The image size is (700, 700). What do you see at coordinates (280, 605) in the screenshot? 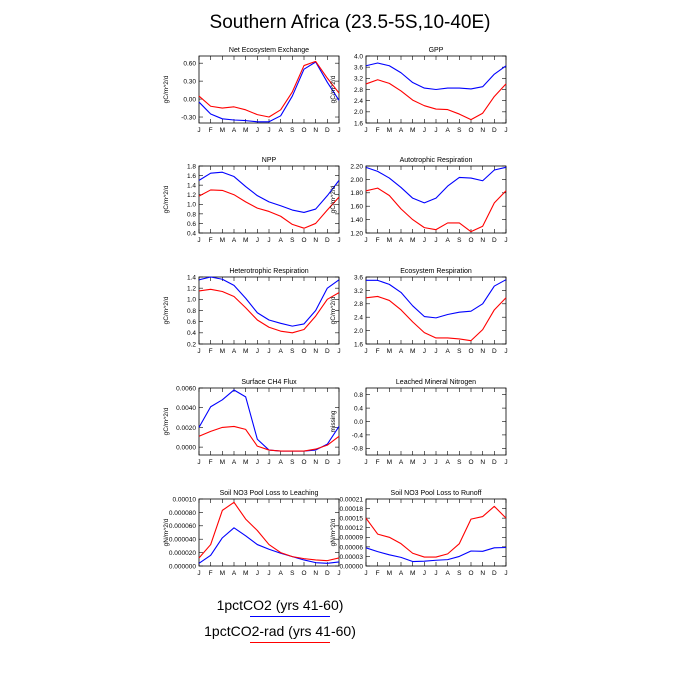
I see `legend-label-series1: 1pctCO2 (yrs 41-60)` at bounding box center [280, 605].